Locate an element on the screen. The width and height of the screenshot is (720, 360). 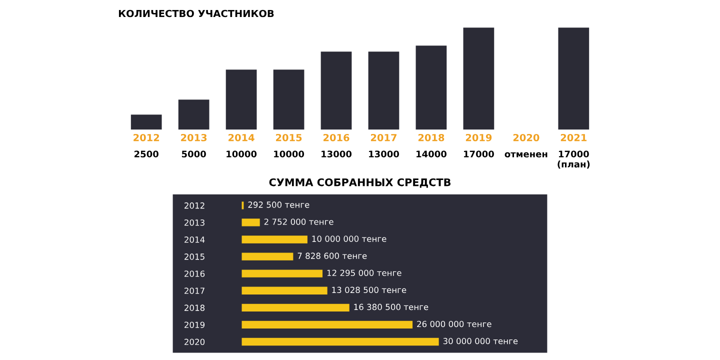
x-tick-label: 2015 is located at coordinates (289, 138).